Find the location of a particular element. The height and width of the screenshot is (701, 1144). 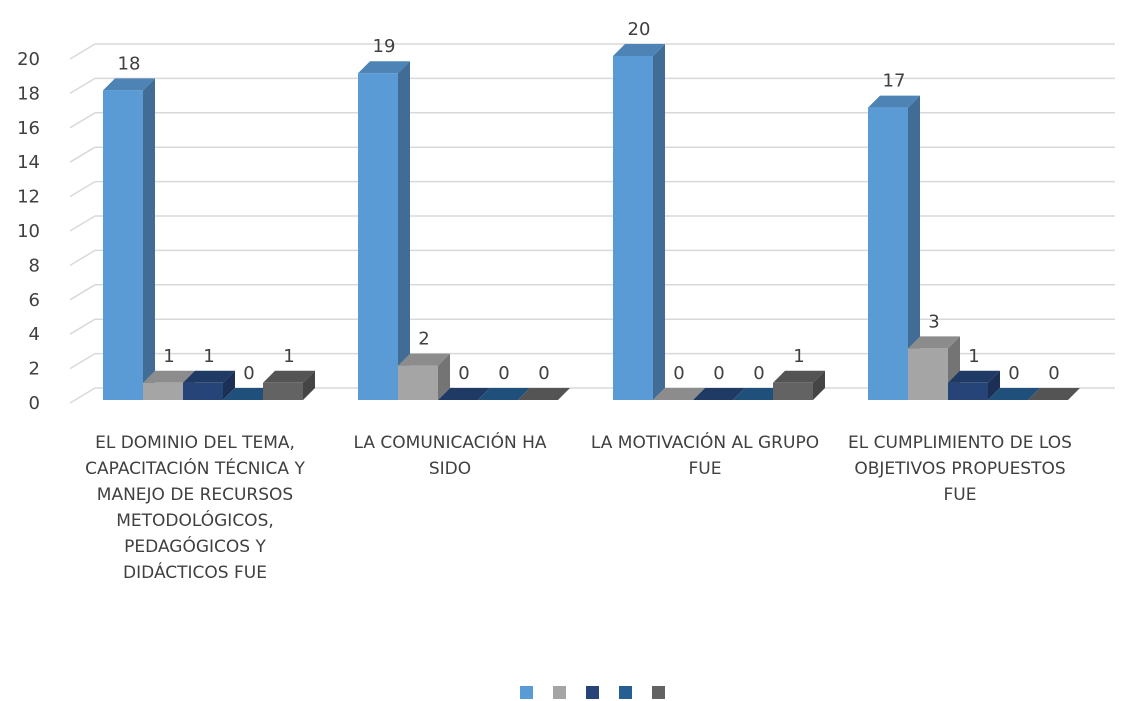

y-tick-label: 20 is located at coordinates (28, 59).